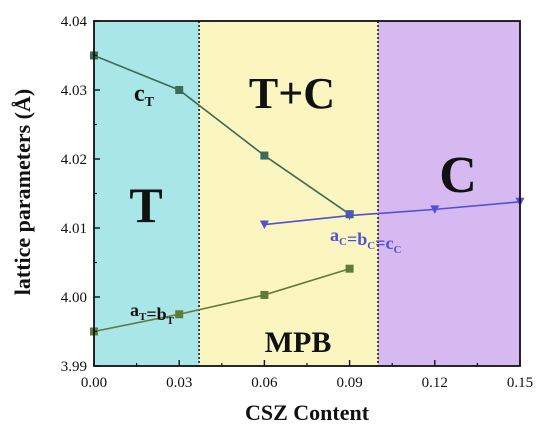 The width and height of the screenshot is (550, 439). What do you see at coordinates (145, 205) in the screenshot?
I see `region-label-0: T` at bounding box center [145, 205].